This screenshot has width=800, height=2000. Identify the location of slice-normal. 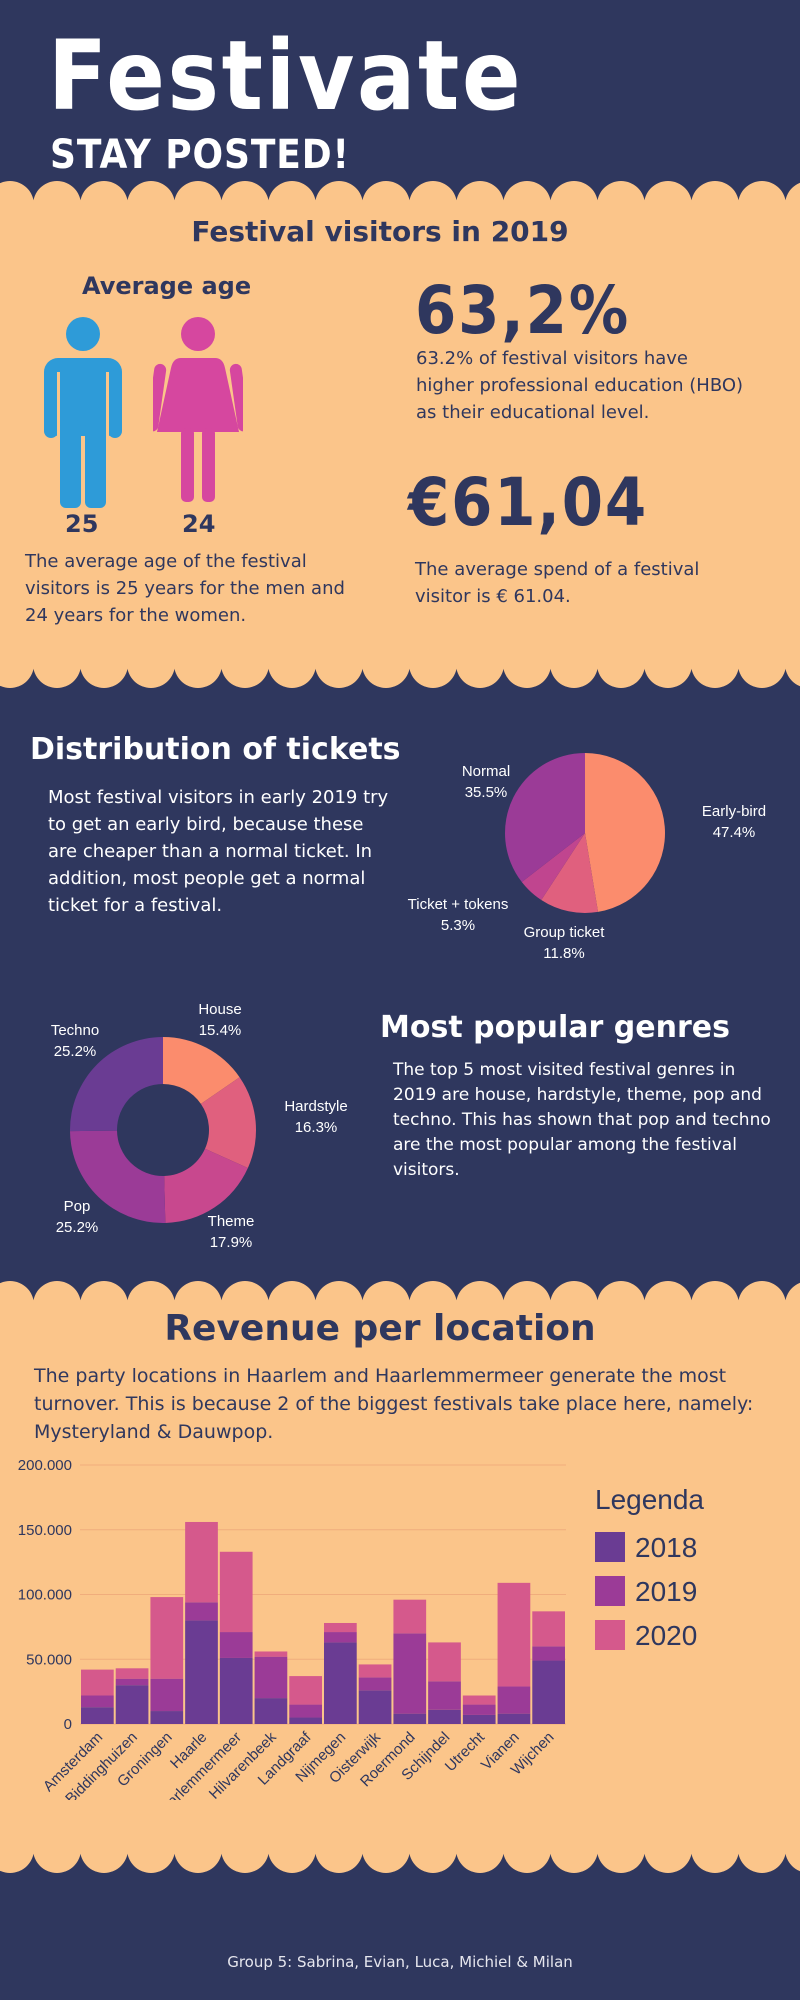
(545, 818).